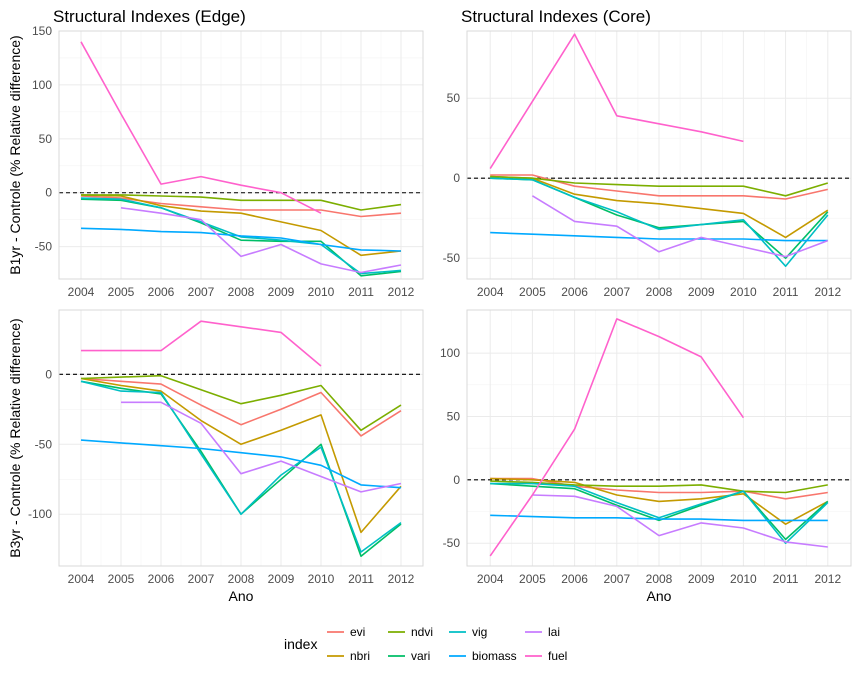 The height and width of the screenshot is (677, 864). I want to click on legend-label: fuel, so click(557, 656).